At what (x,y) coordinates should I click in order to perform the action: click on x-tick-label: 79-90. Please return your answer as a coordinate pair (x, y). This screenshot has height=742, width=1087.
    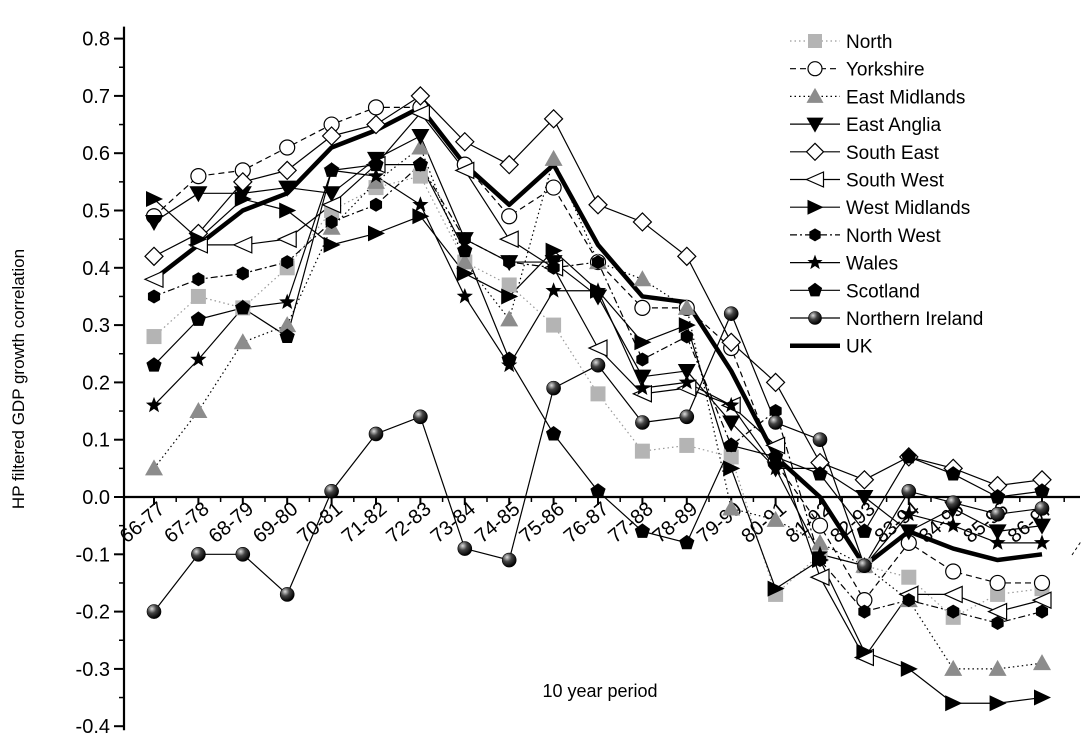
    Looking at the image, I should click on (719, 523).